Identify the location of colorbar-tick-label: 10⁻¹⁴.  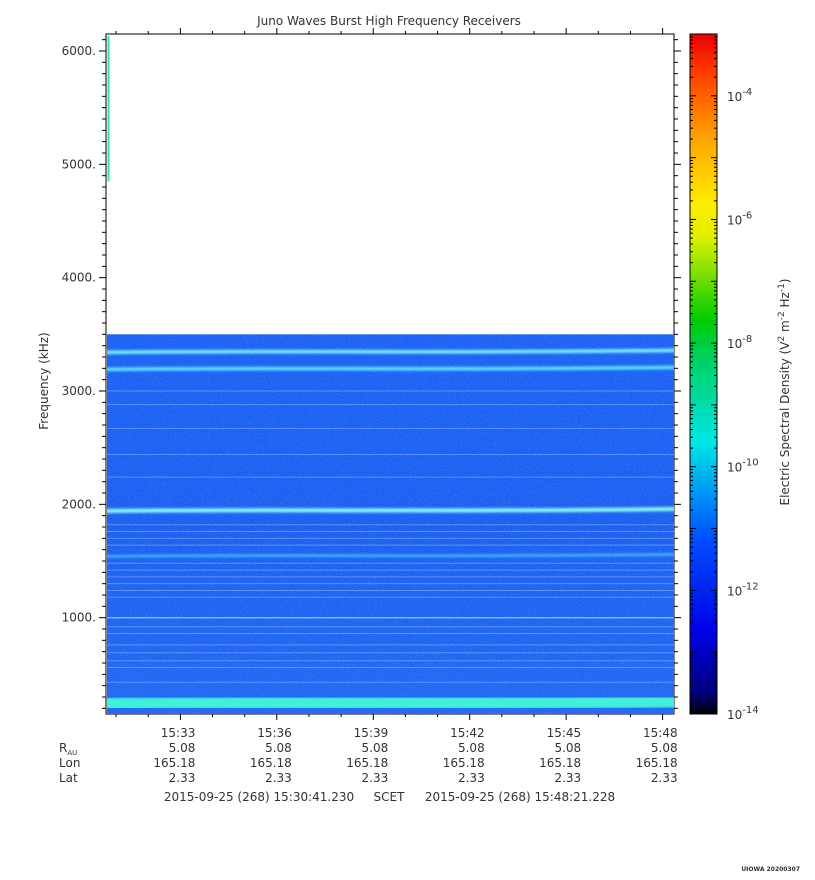
(743, 713).